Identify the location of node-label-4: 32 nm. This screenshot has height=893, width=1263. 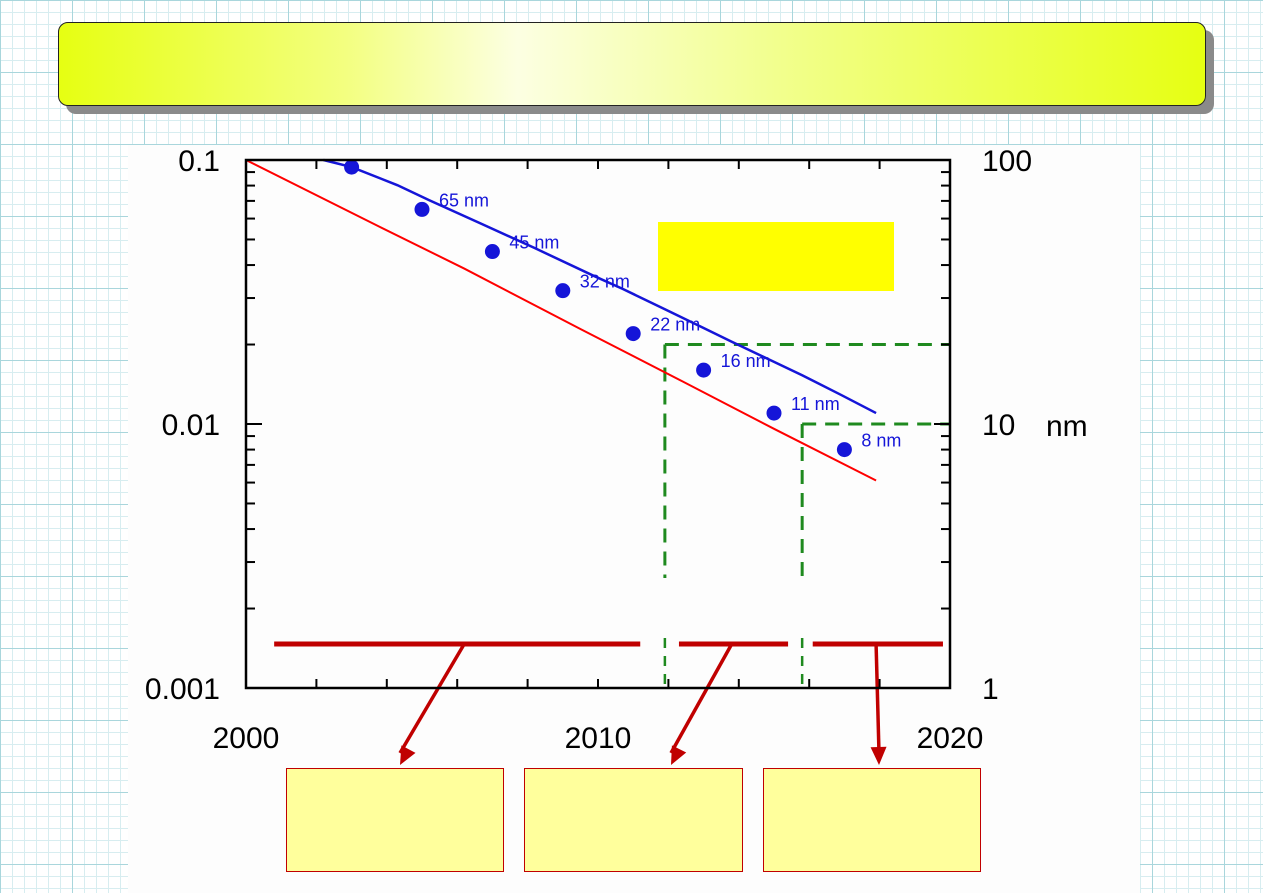
(605, 282).